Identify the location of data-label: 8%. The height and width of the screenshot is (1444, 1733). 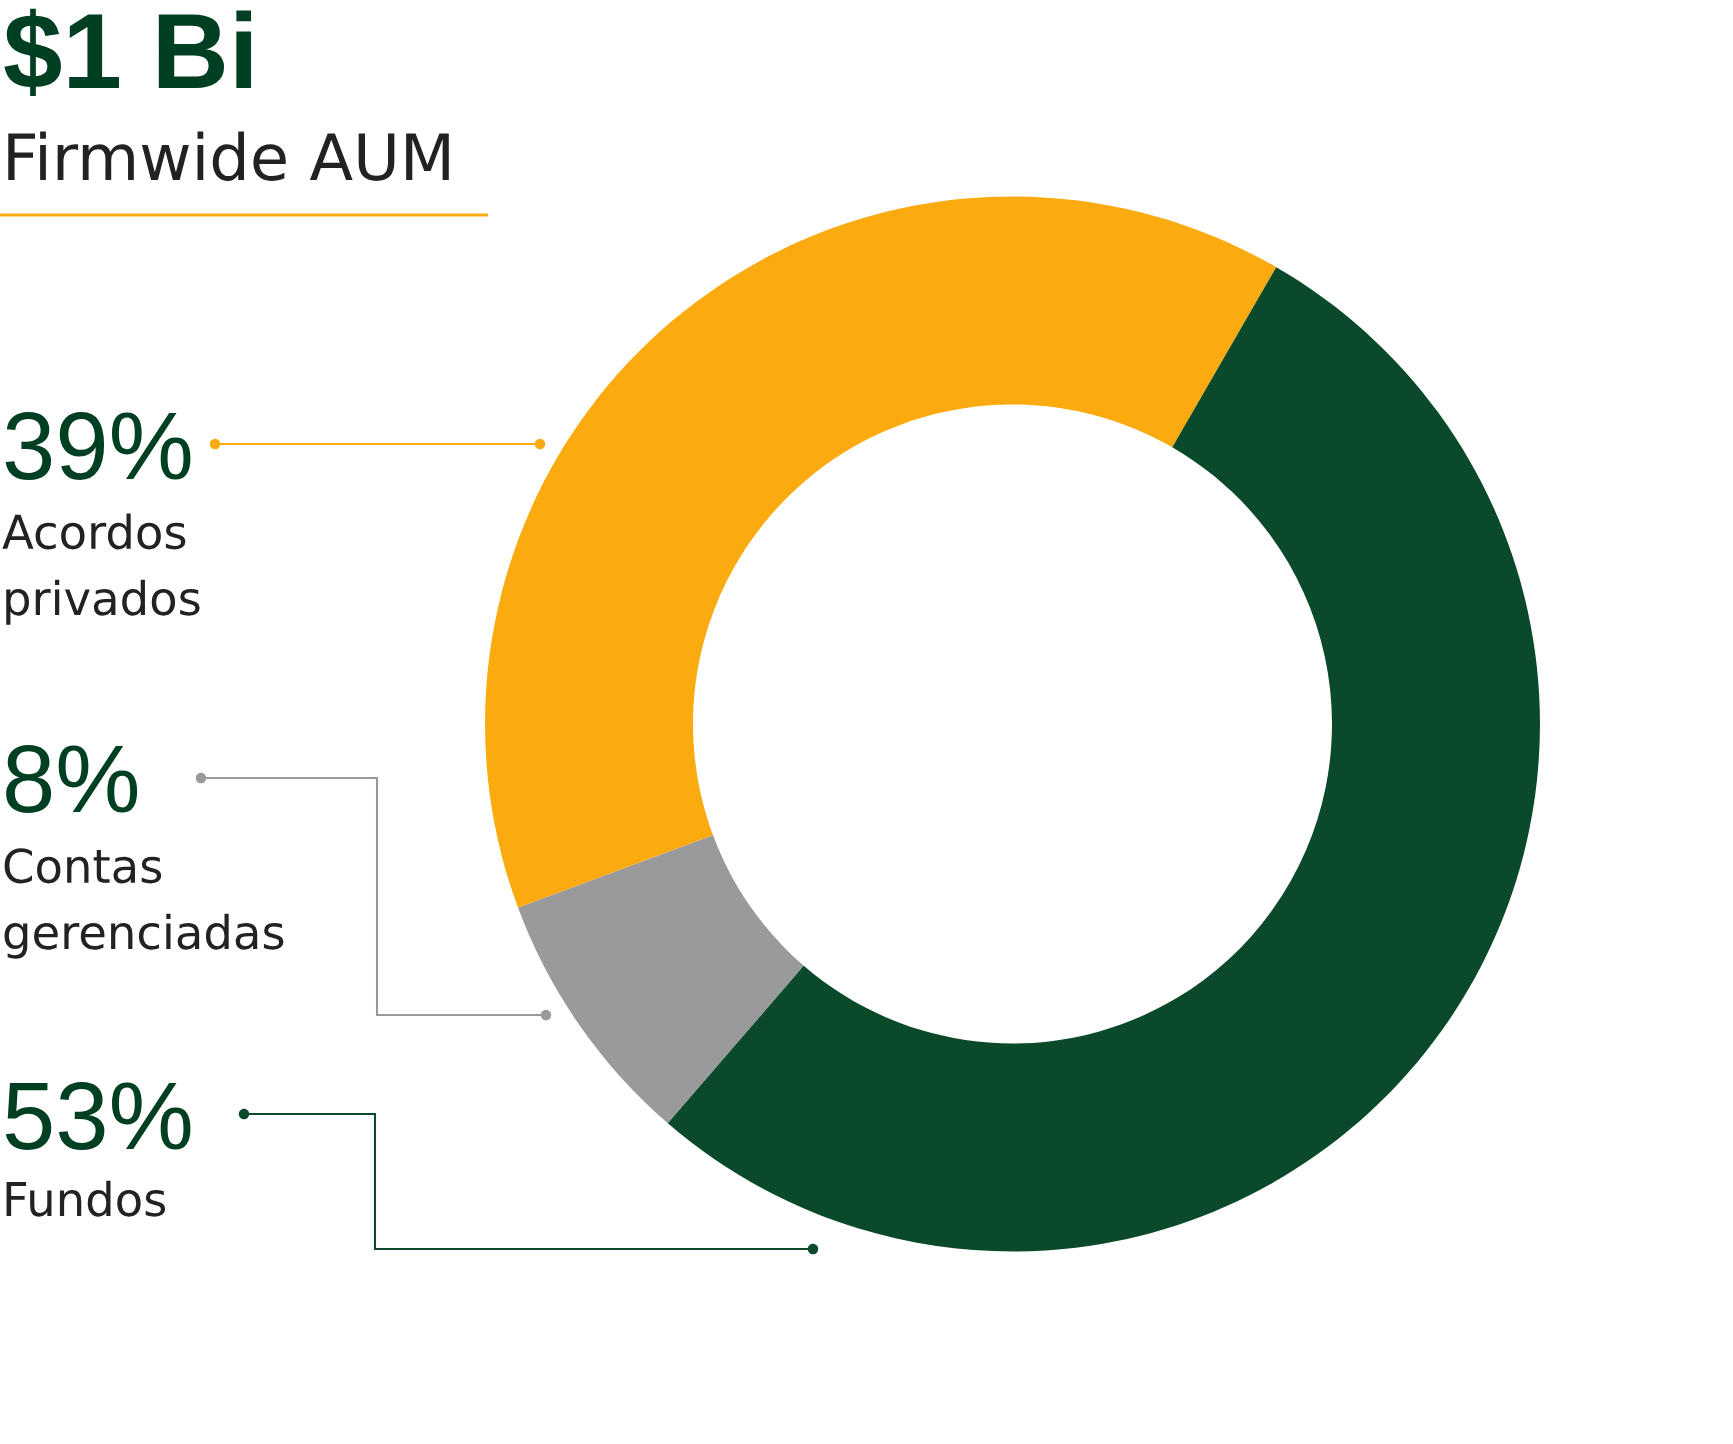
(72, 779).